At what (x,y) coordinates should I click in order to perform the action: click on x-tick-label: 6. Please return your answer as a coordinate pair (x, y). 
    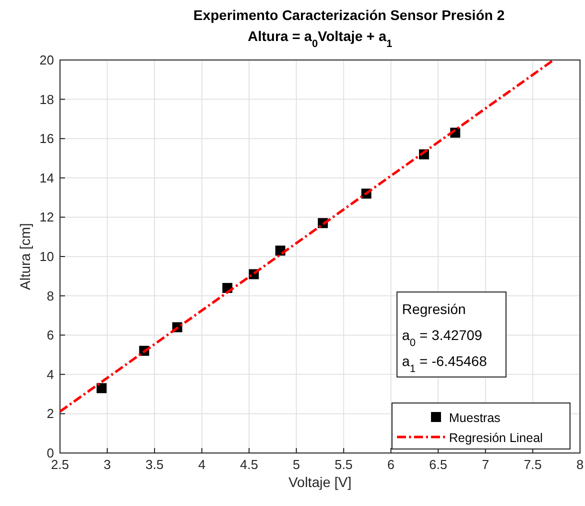
    Looking at the image, I should click on (391, 464).